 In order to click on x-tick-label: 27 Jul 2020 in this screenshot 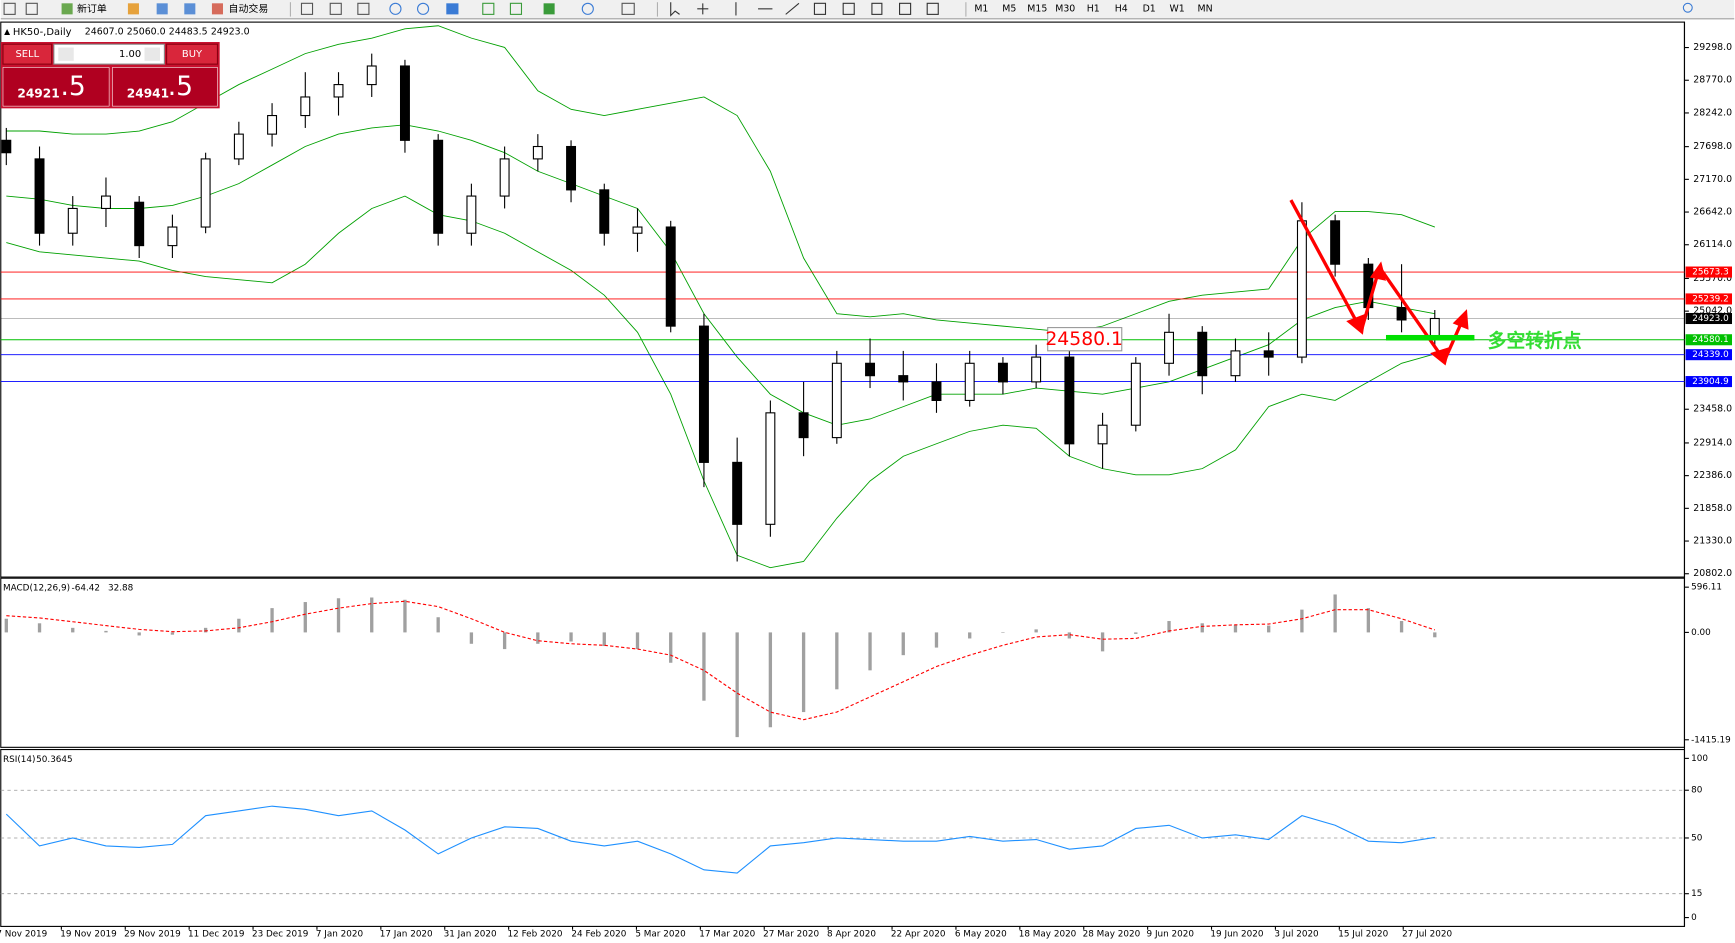, I will do `click(1427, 935)`.